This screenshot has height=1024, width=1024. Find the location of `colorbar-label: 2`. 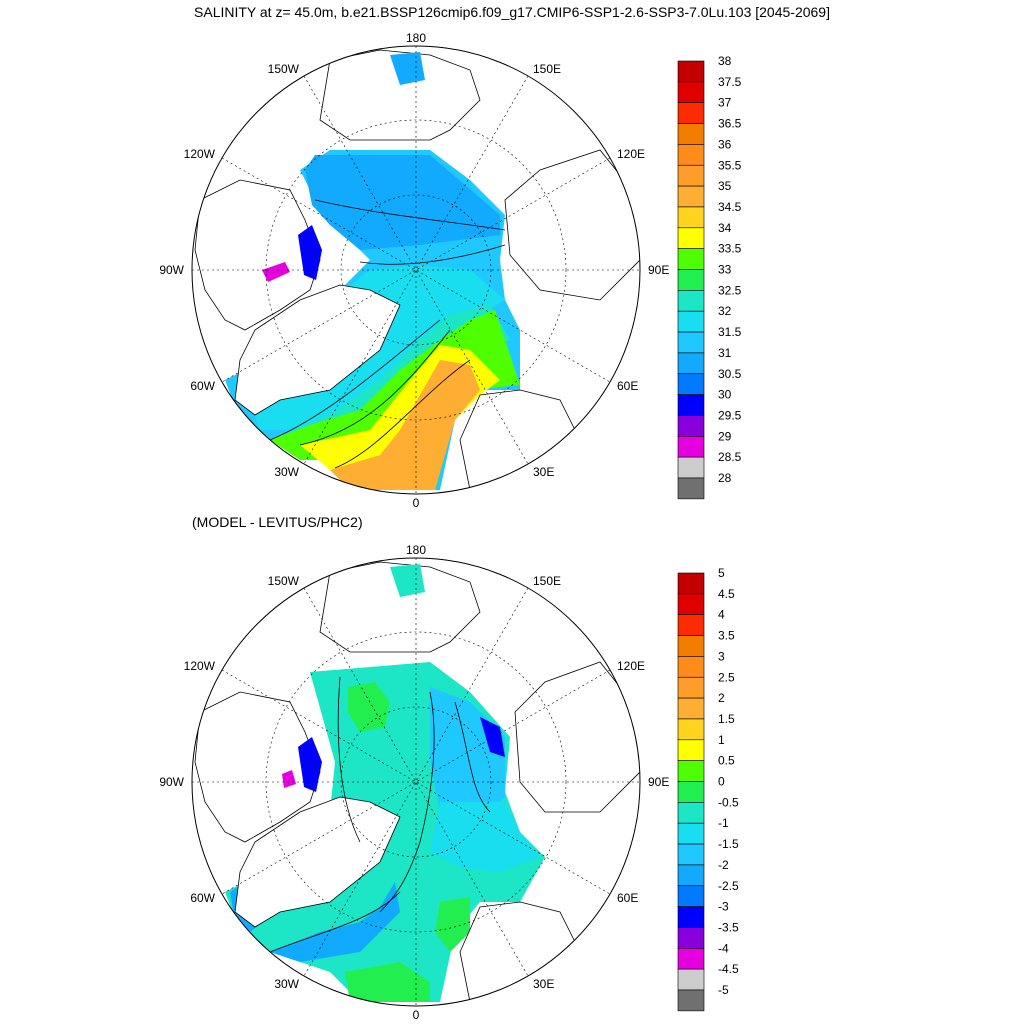

colorbar-label: 2 is located at coordinates (721, 698).